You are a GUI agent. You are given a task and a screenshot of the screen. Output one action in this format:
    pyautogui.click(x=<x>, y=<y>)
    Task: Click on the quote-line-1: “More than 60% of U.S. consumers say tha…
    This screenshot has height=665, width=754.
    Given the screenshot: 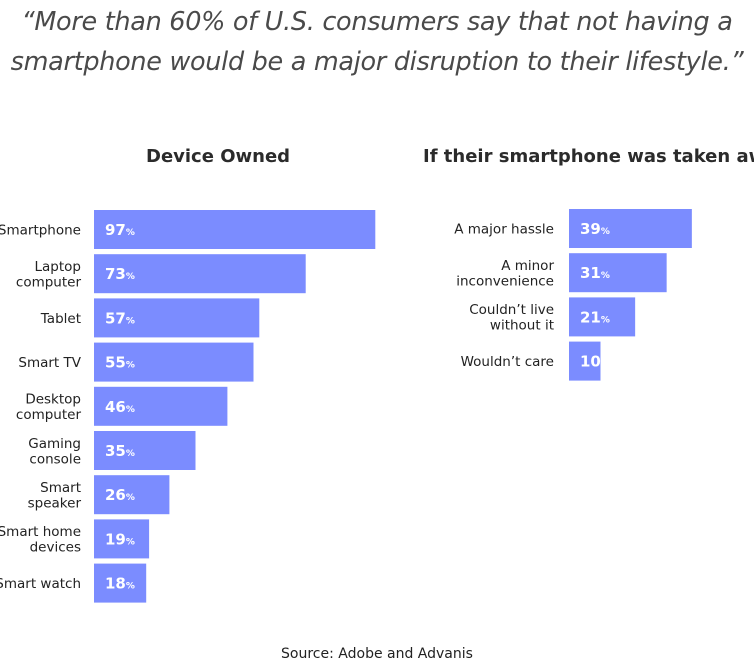 What is the action you would take?
    pyautogui.click(x=377, y=22)
    